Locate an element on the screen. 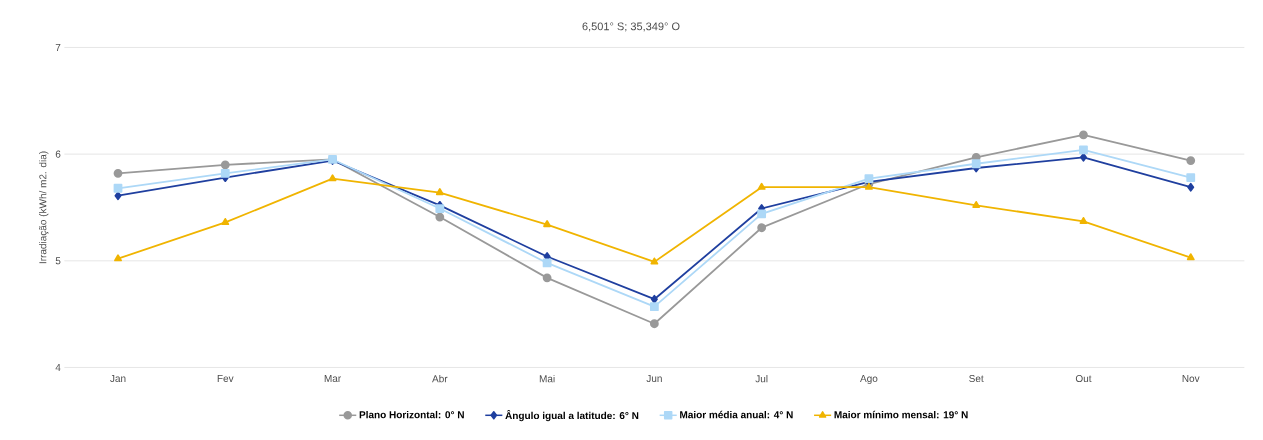 This screenshot has height=440, width=1263. y-axis-title: Irradiação (kWh/ m2. dia) is located at coordinates (44, 207).